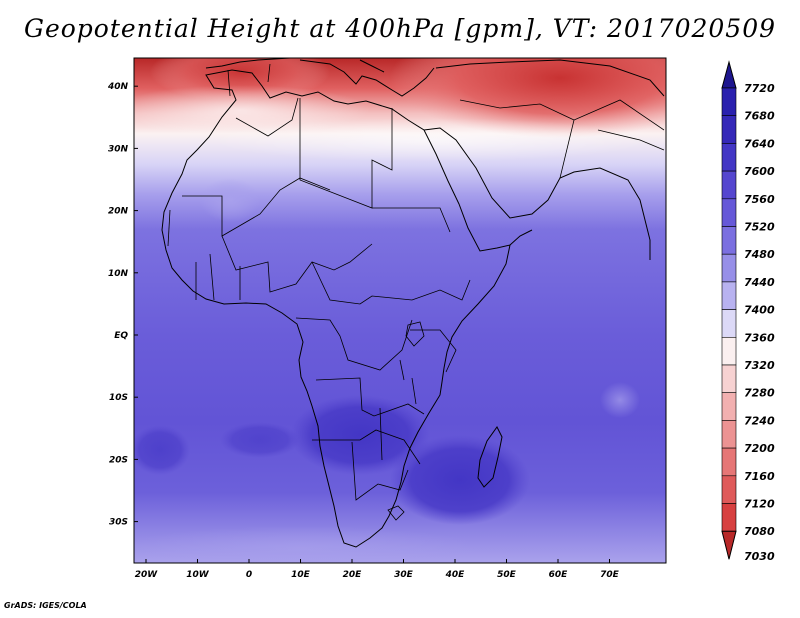 This screenshot has width=800, height=618. What do you see at coordinates (759, 116) in the screenshot?
I see `colorbar-level-label: 7680` at bounding box center [759, 116].